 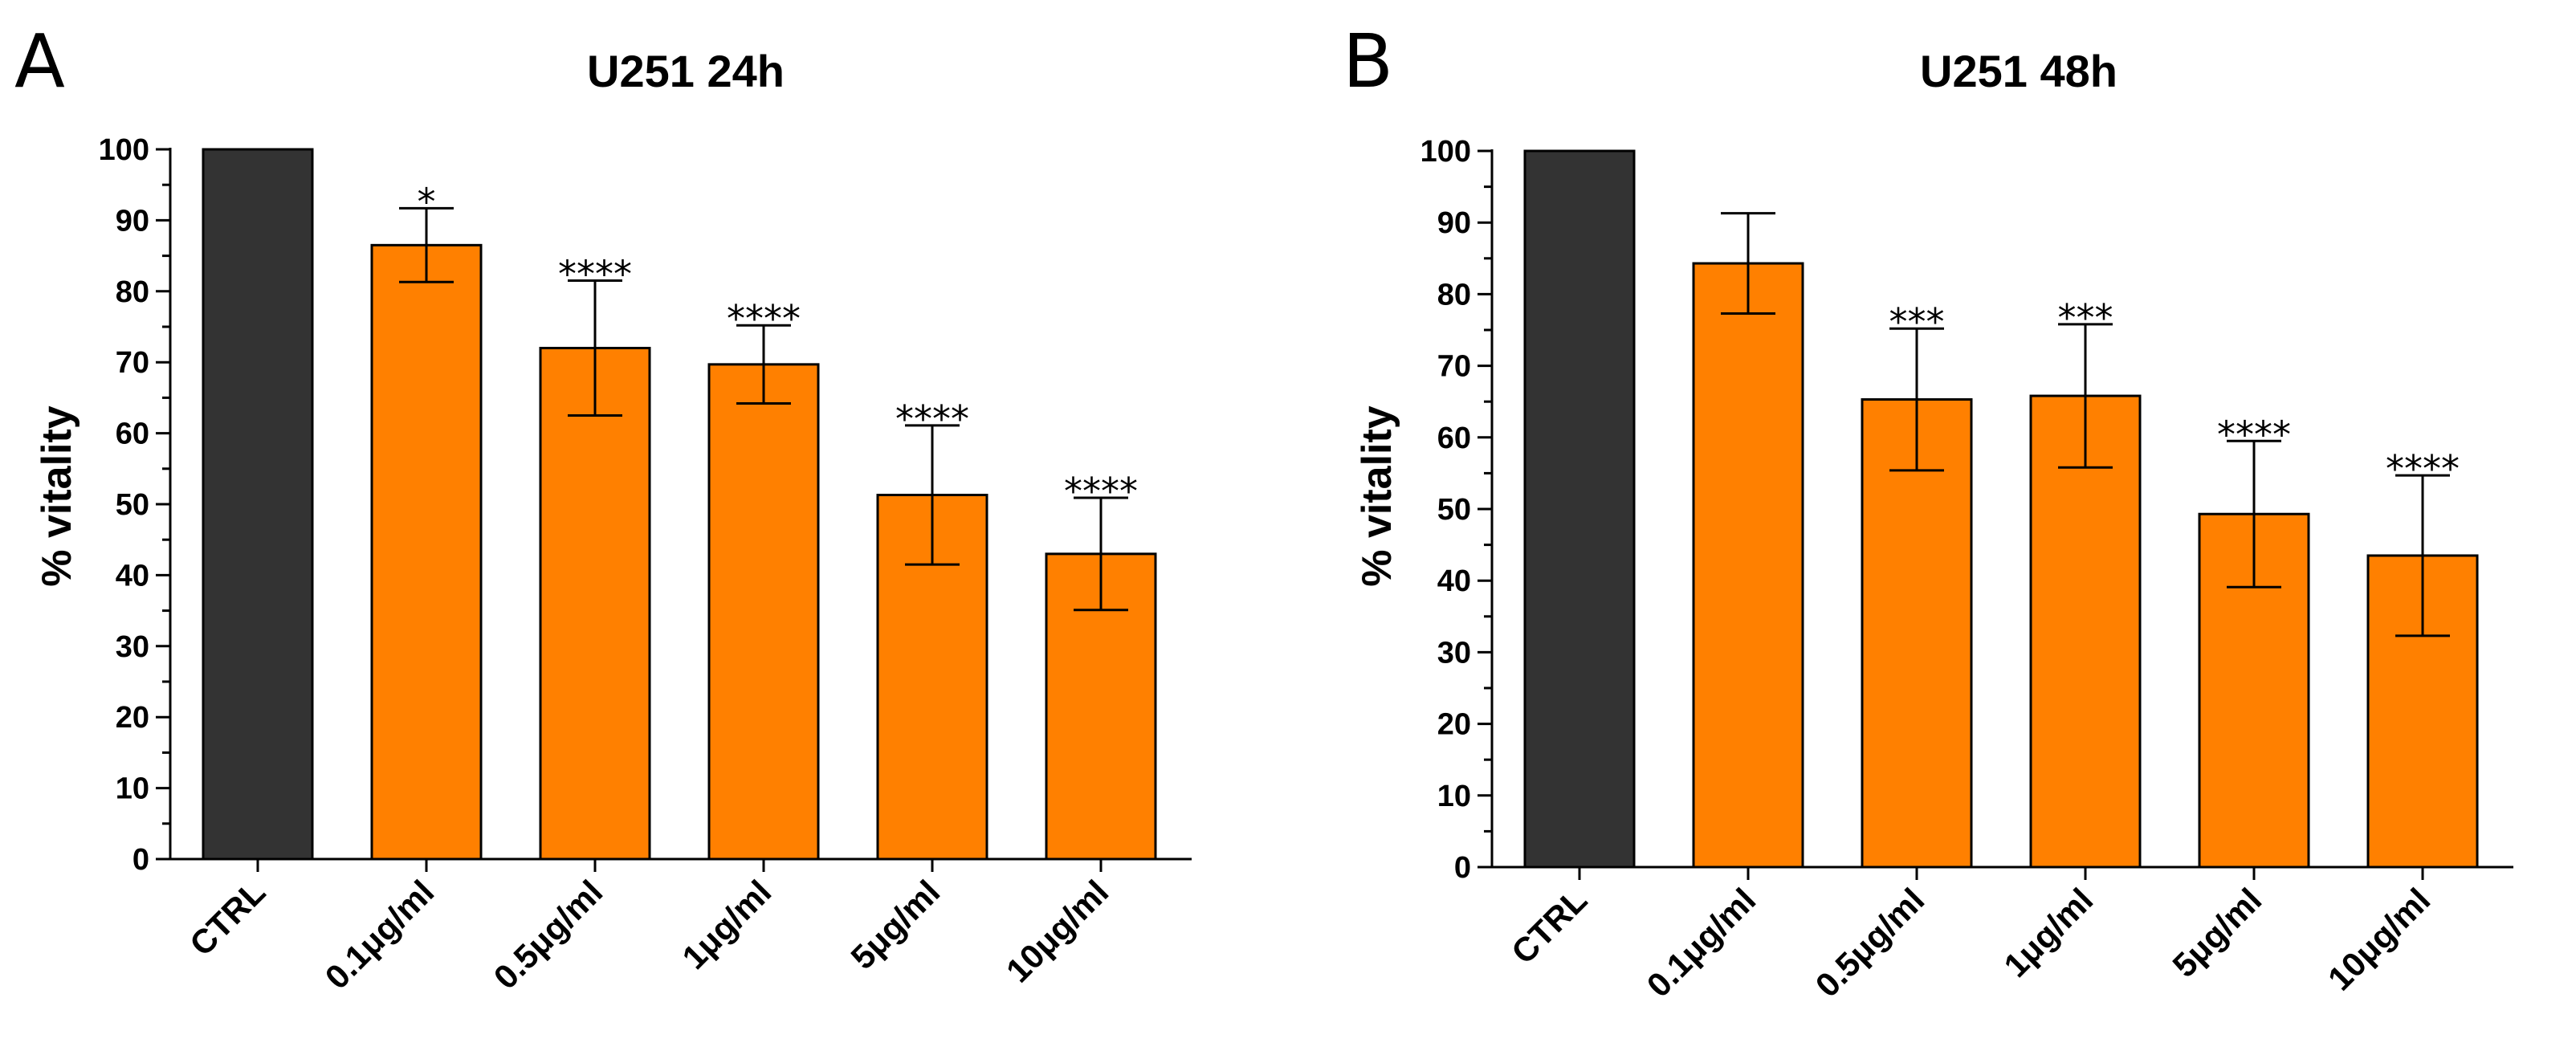 What do you see at coordinates (2018, 71) in the screenshot?
I see `chart-title-b: U251 48h` at bounding box center [2018, 71].